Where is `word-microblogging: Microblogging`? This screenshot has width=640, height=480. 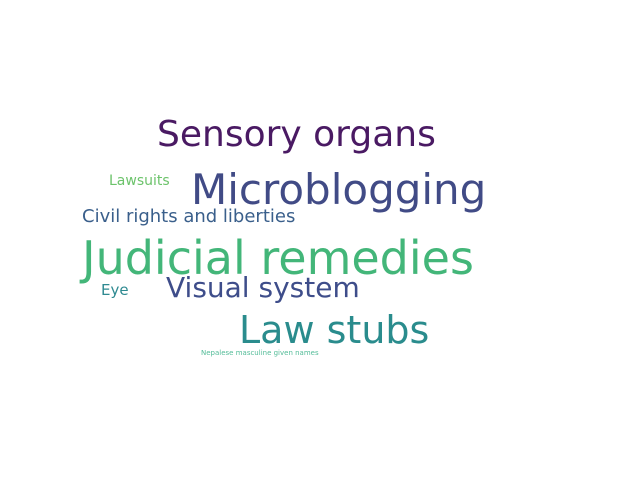 word-microblogging: Microblogging is located at coordinates (339, 189).